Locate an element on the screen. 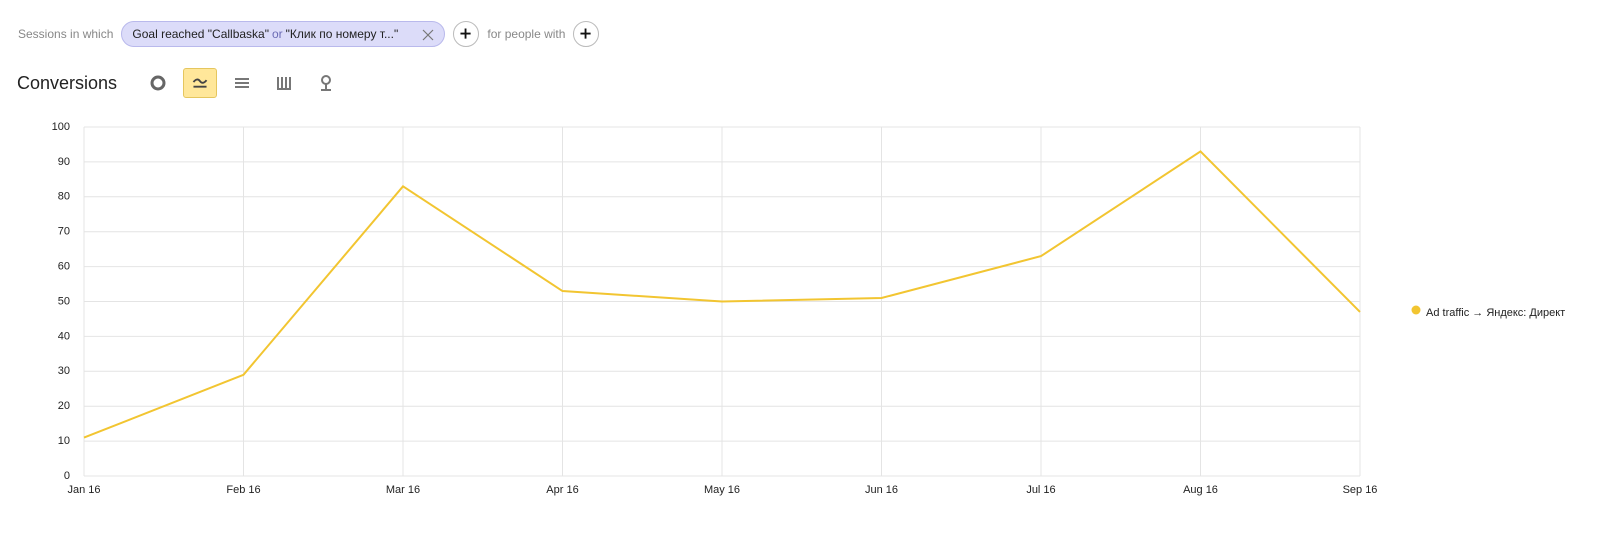 Image resolution: width=1600 pixels, height=547 pixels. x-tick-label: Feb 16 is located at coordinates (243, 490).